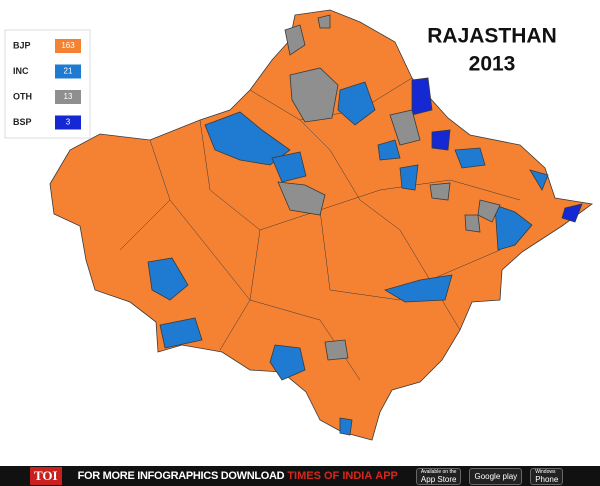 The width and height of the screenshot is (600, 486). I want to click on badge-small-text: Available on the, so click(438, 472).